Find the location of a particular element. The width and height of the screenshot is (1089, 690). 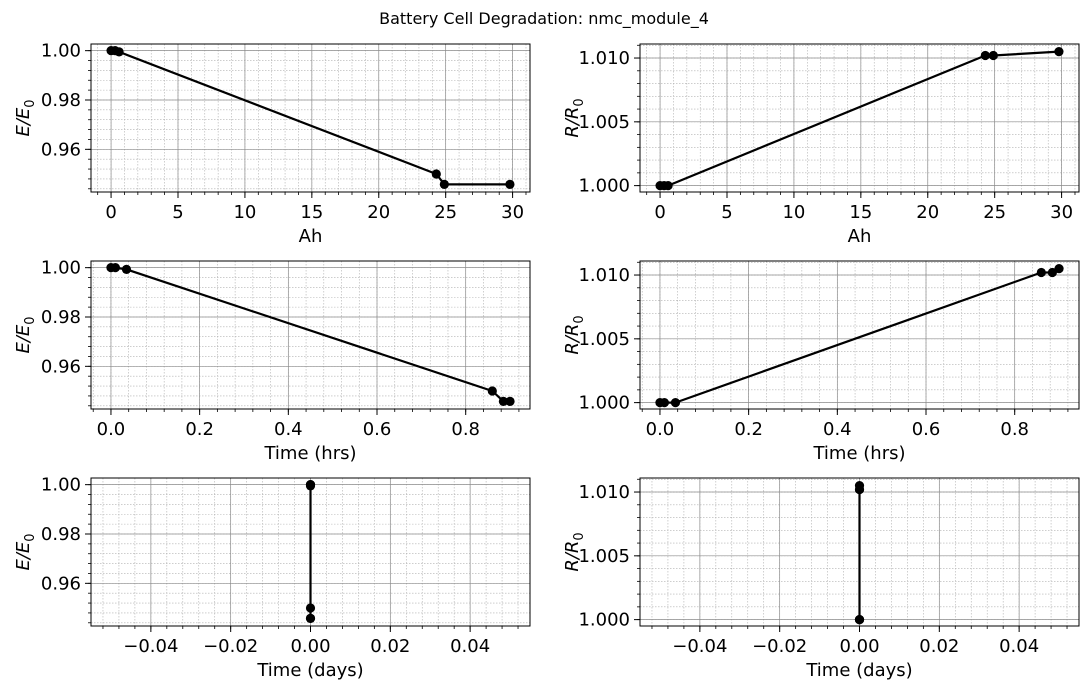

x-tick-label: 0.02 is located at coordinates (939, 646).